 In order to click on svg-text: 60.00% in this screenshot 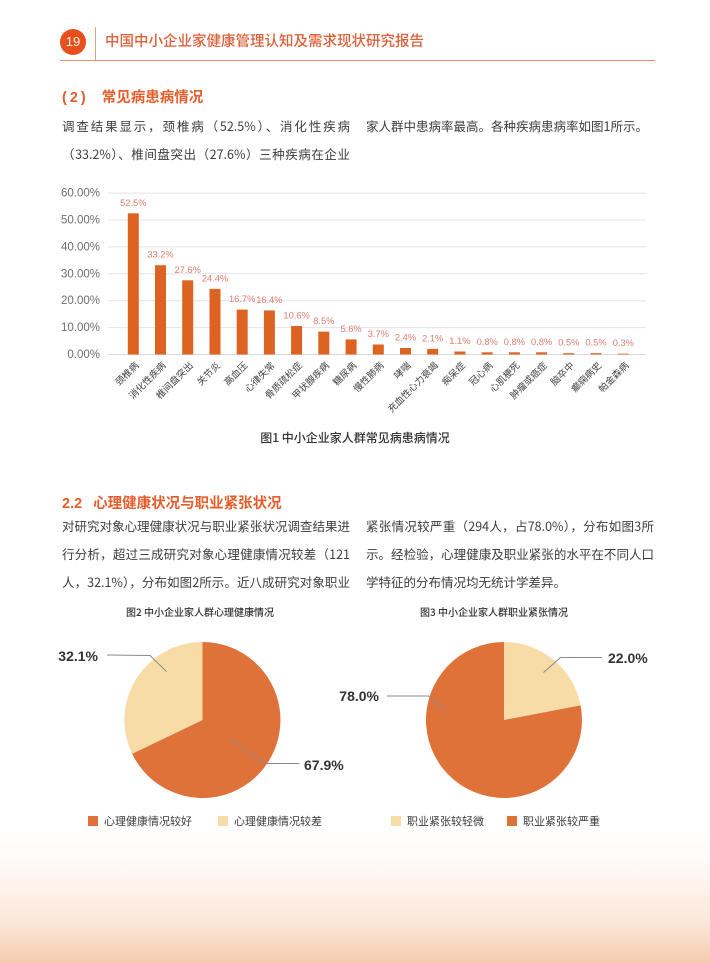, I will do `click(80, 194)`.